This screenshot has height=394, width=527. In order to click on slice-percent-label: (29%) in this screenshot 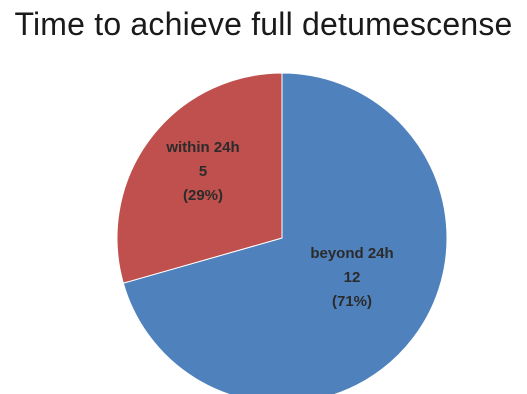, I will do `click(203, 195)`.